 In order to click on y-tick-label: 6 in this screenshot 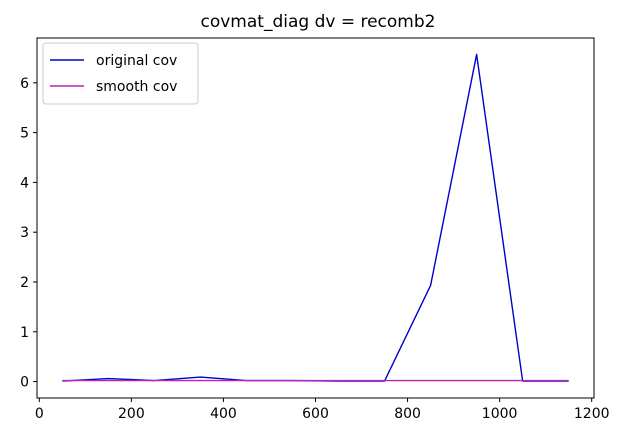, I will do `click(24, 84)`.